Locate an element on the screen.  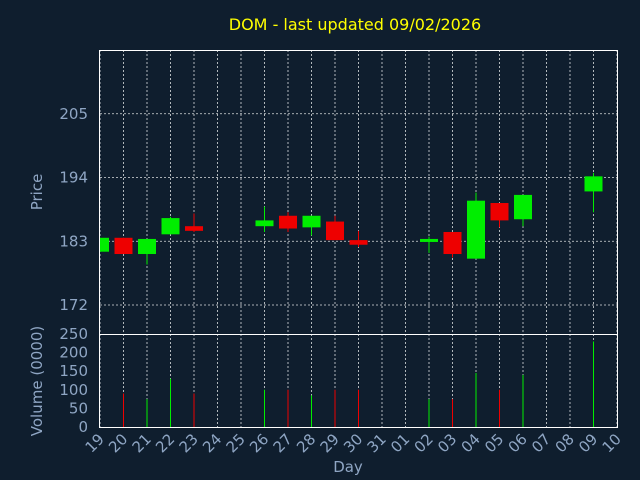
price-tick-label: 205 is located at coordinates (73, 114).